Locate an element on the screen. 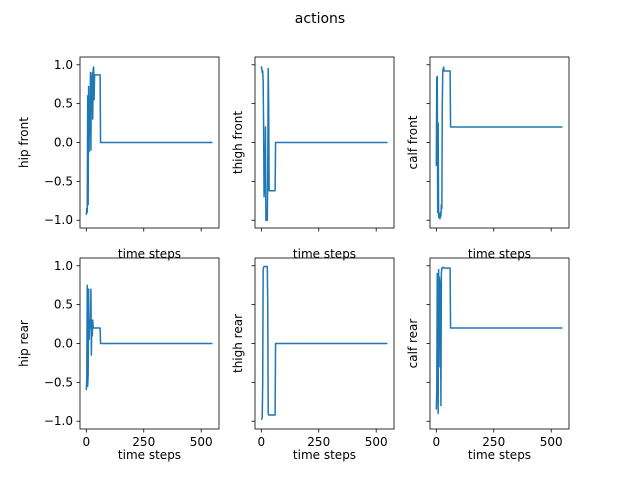 The height and width of the screenshot is (480, 640). subplot-3: time steps calf front is located at coordinates (488, 158).